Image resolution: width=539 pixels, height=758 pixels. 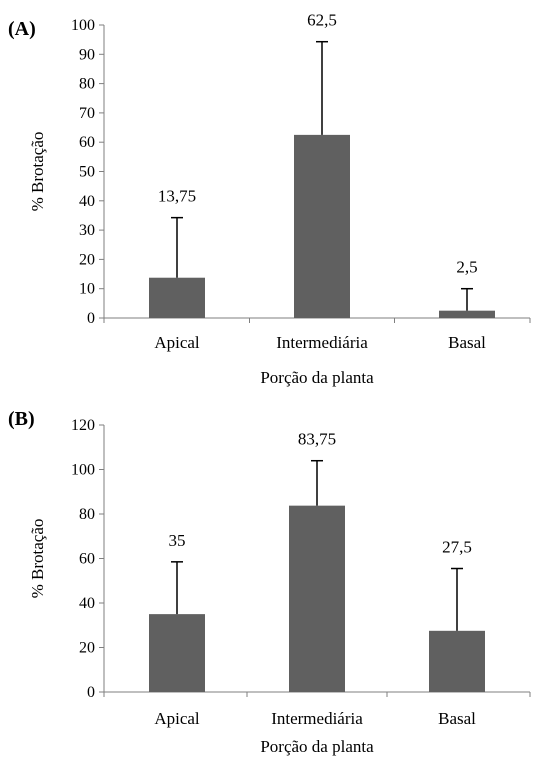 What do you see at coordinates (87, 54) in the screenshot?
I see `y-tick-label: 90` at bounding box center [87, 54].